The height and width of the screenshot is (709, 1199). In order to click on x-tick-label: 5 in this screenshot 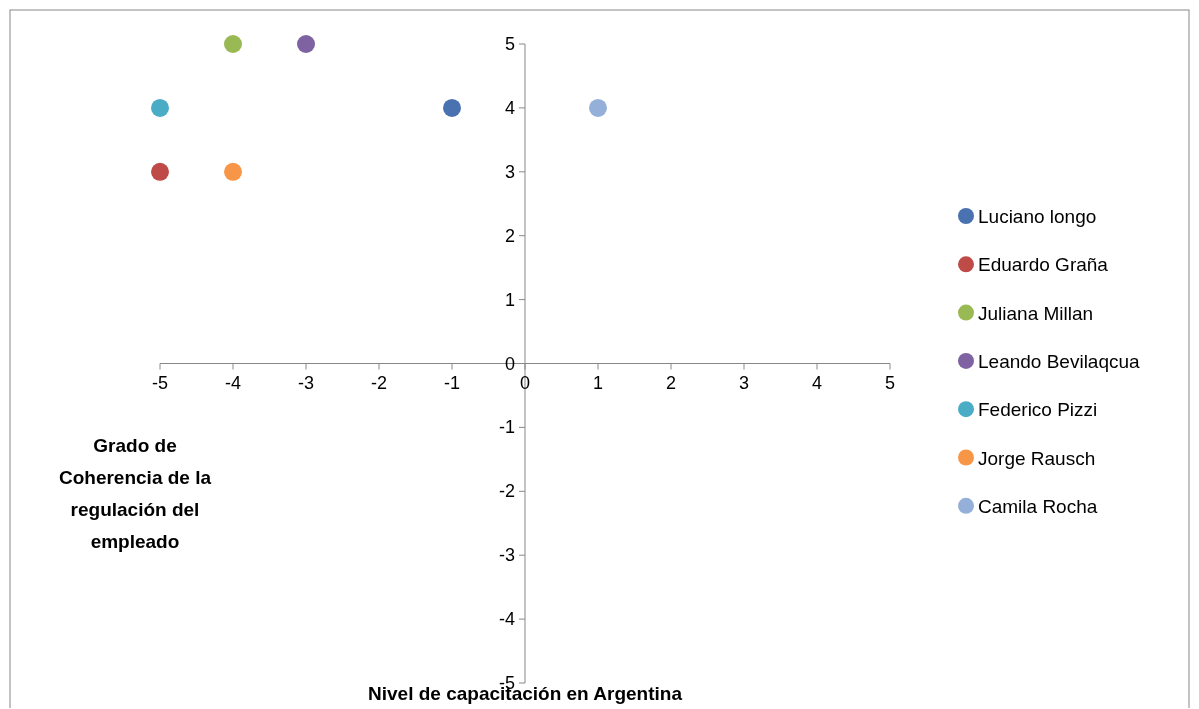, I will do `click(890, 382)`.